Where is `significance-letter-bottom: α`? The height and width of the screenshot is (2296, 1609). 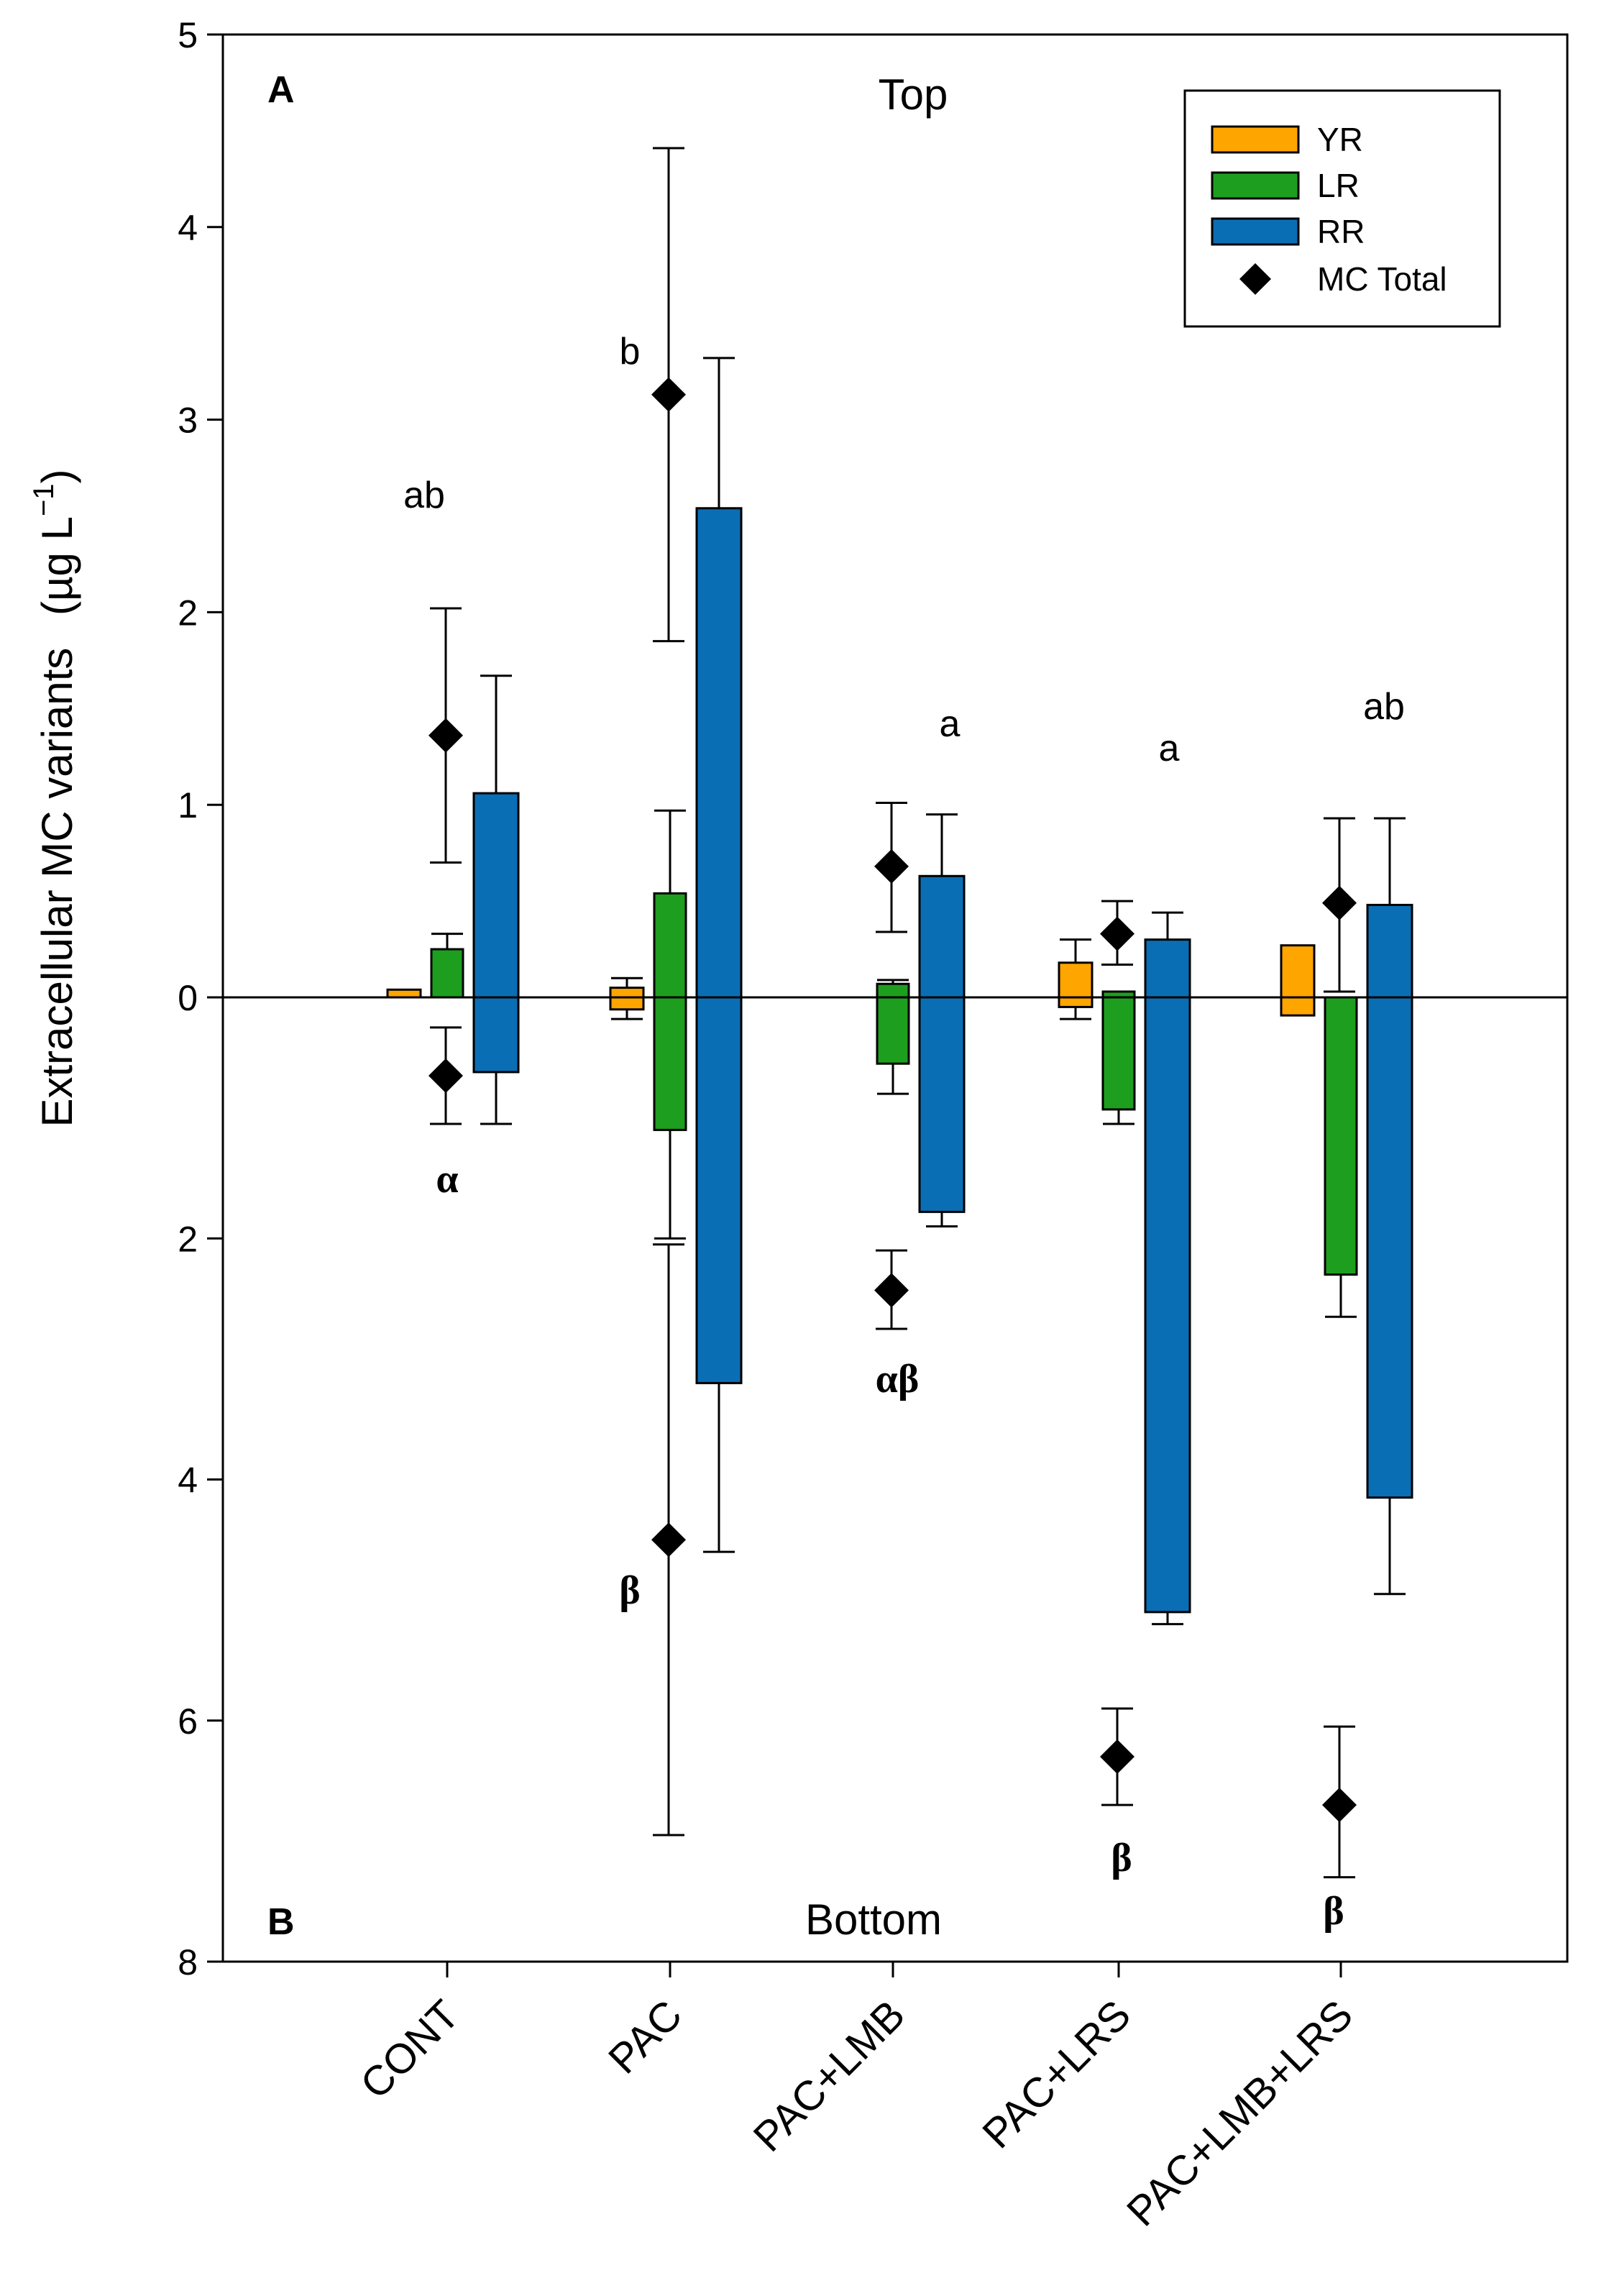
significance-letter-bottom: α is located at coordinates (447, 1179).